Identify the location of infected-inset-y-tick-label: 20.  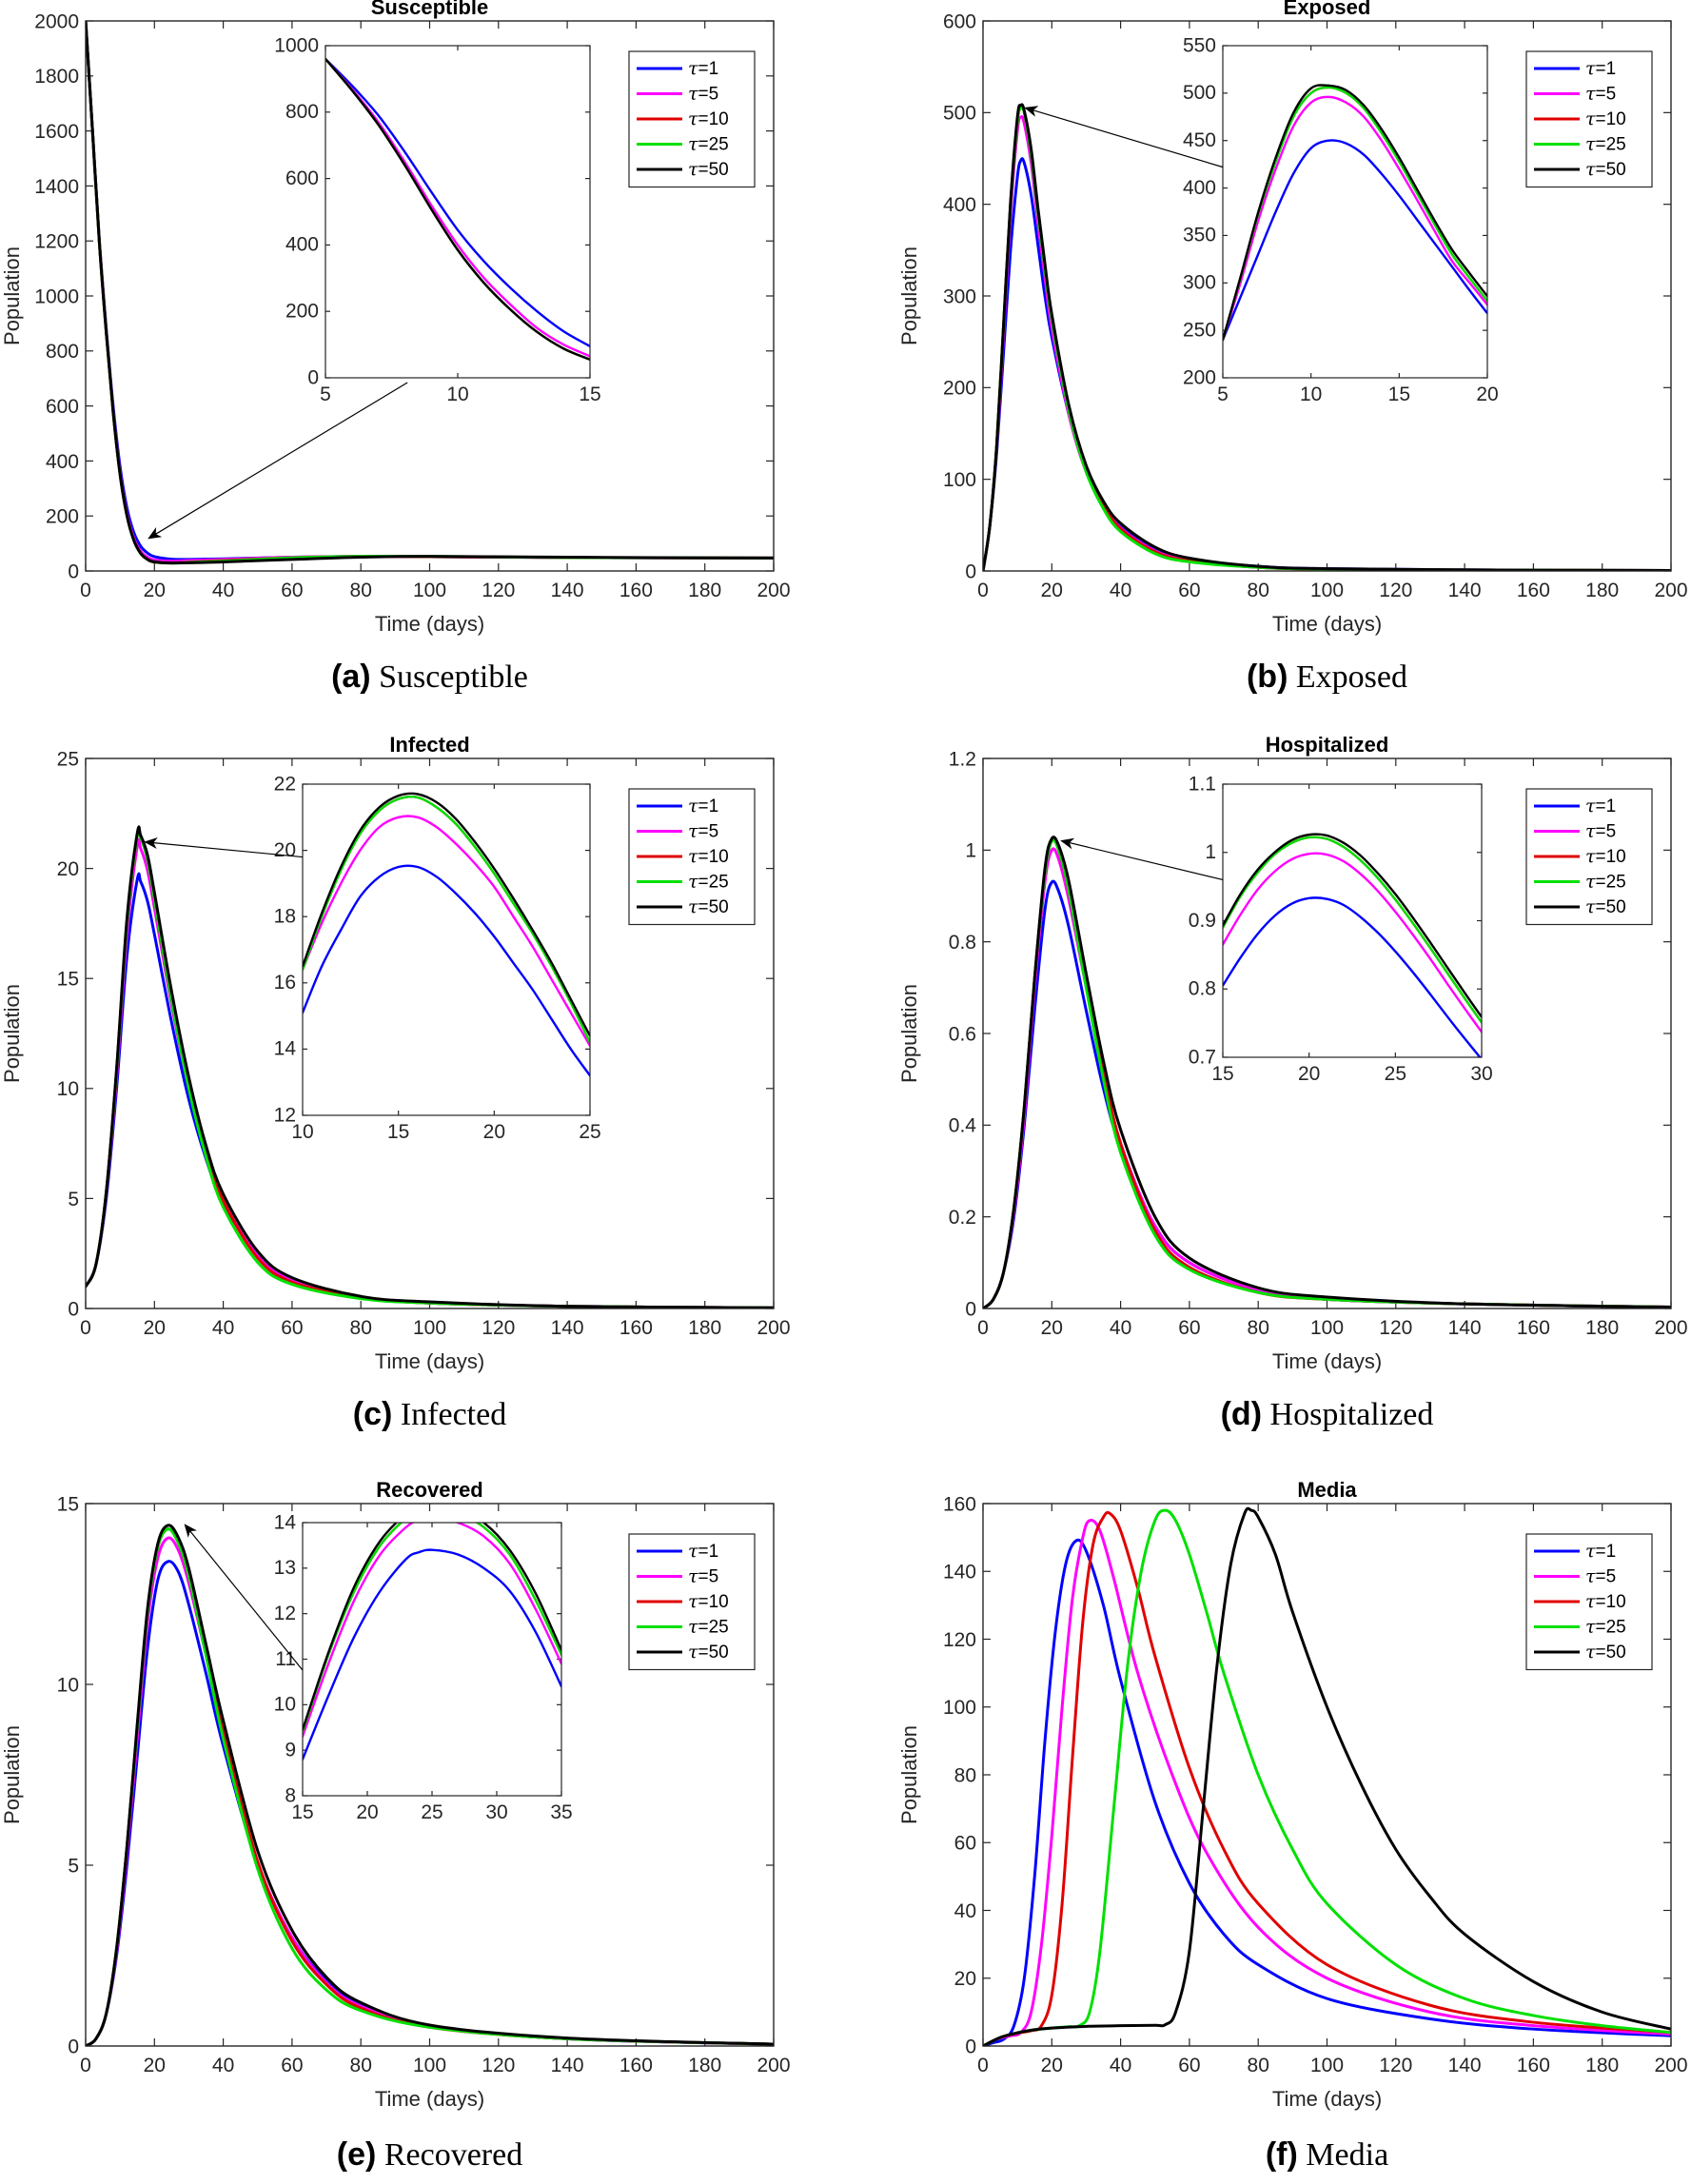
(285, 850).